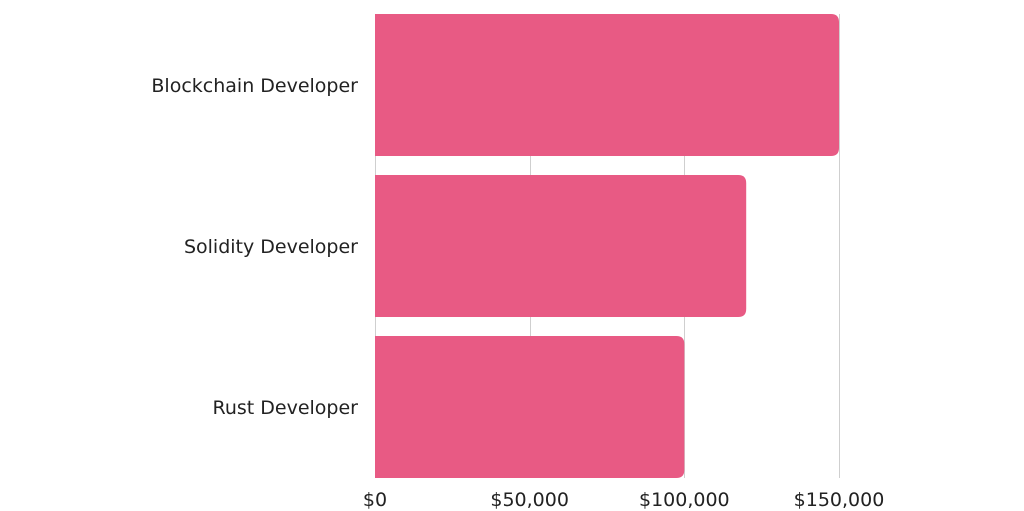 The width and height of the screenshot is (1024, 511). I want to click on x-tick-label: $50,000, so click(529, 500).